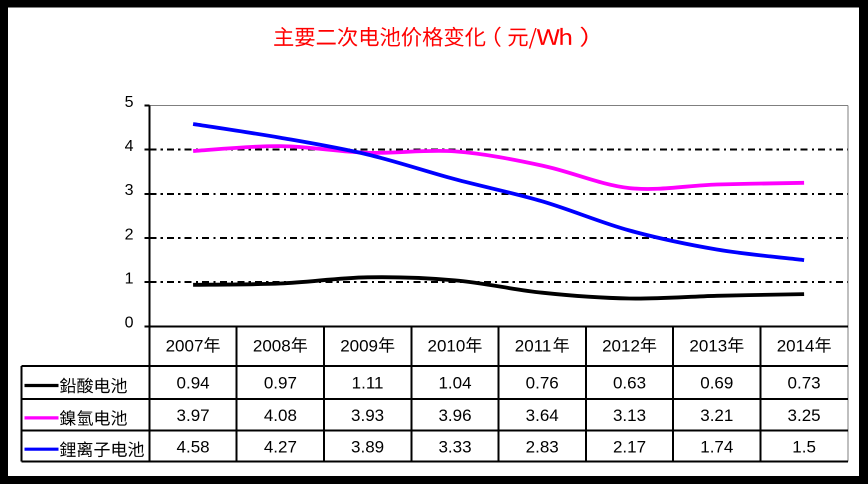 The width and height of the screenshot is (868, 484). Describe the element at coordinates (367, 446) in the screenshot. I see `svg-text: 3.89` at that location.